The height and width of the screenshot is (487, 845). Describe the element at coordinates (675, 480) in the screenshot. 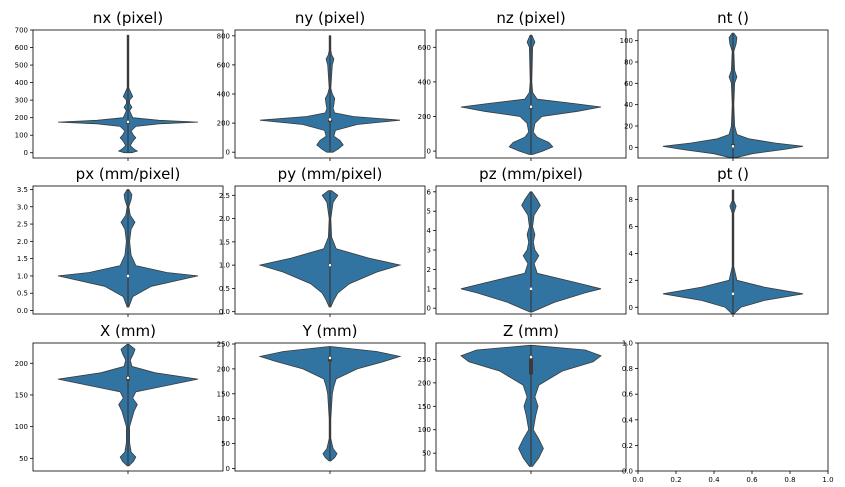

I see `x-tick-label: 0.2` at that location.